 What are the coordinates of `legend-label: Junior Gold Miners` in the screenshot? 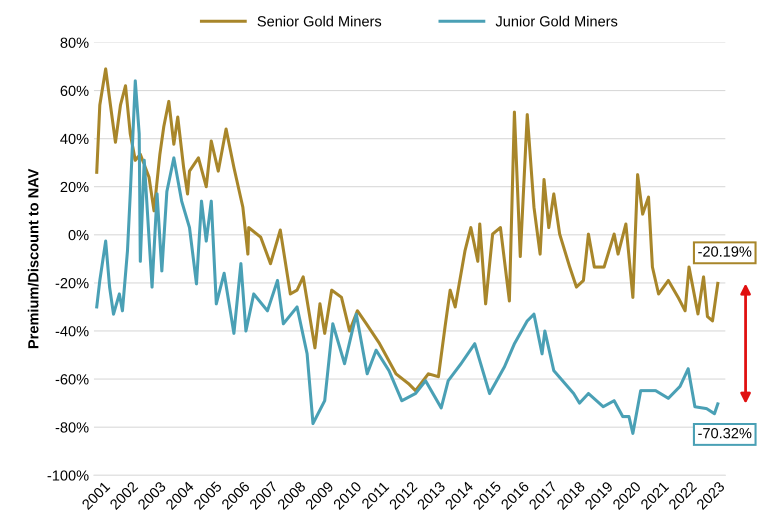 It's located at (557, 21).